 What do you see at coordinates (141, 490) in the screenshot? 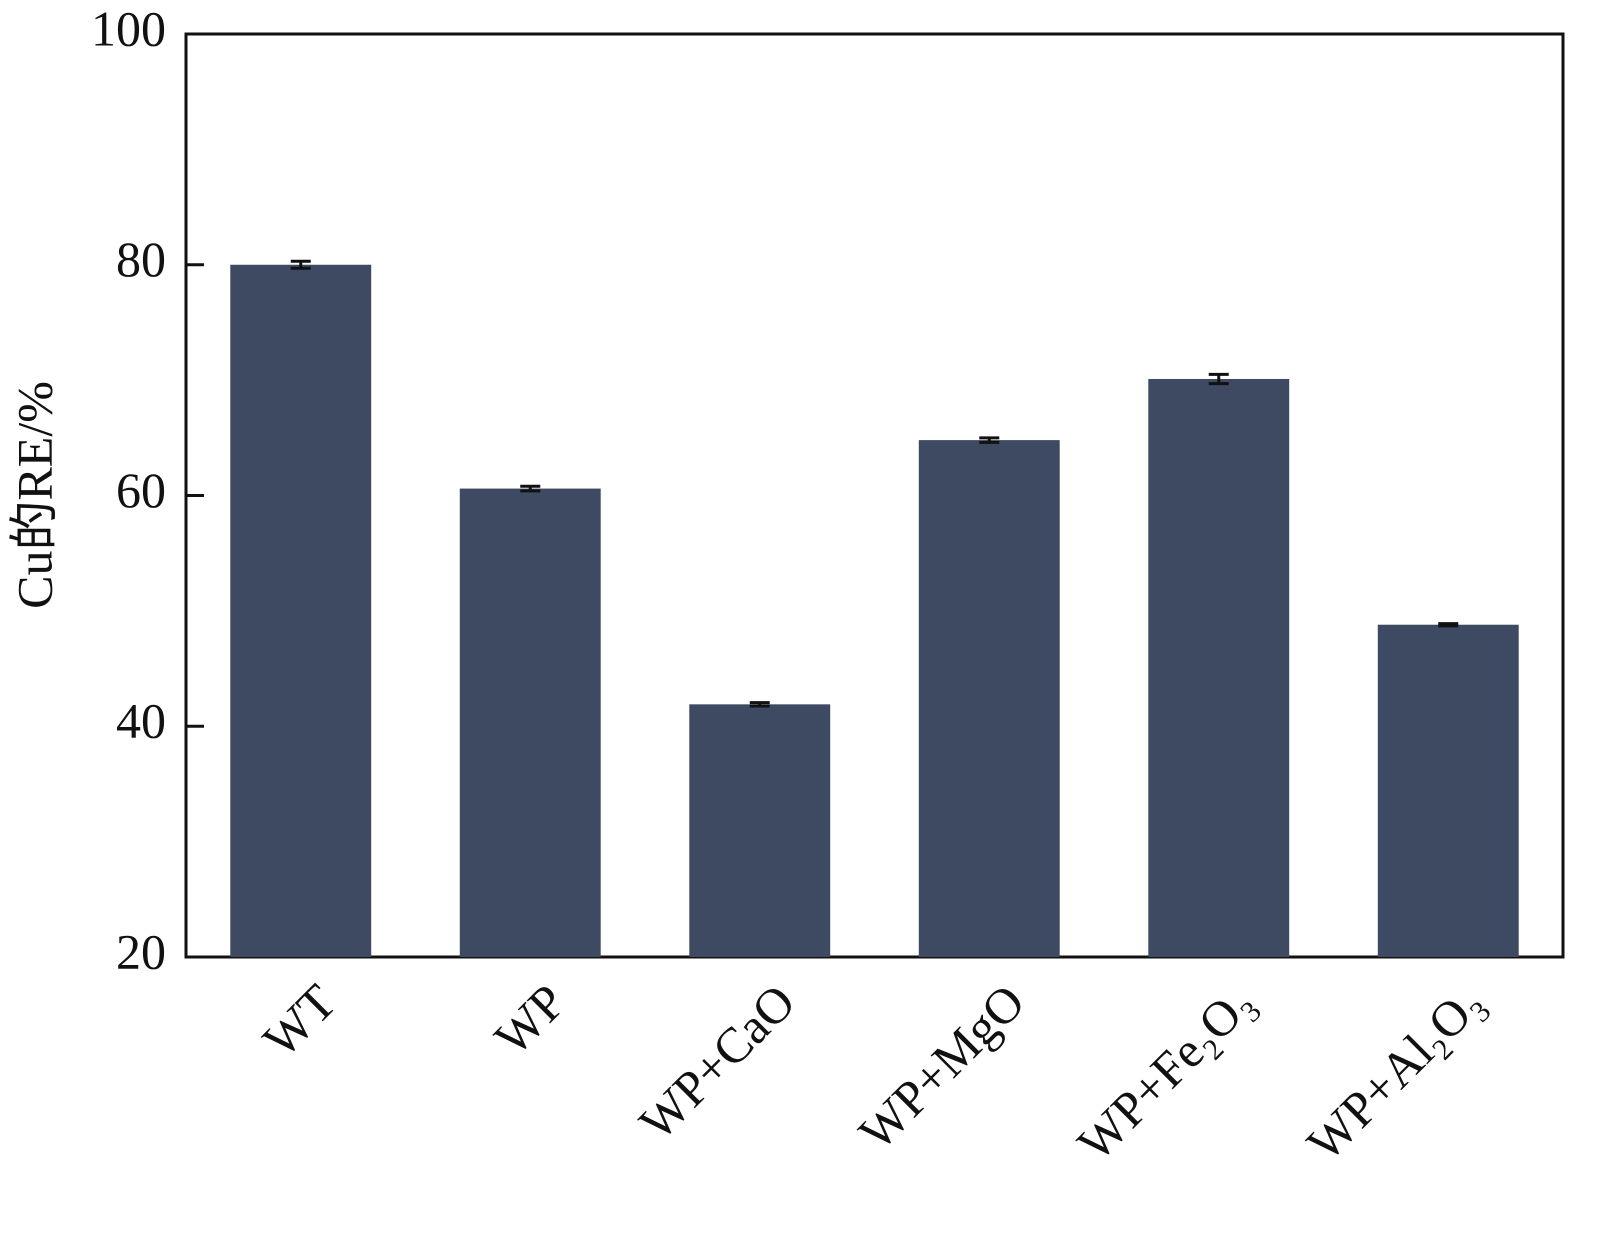
I see `y-tick-label: 60` at bounding box center [141, 490].